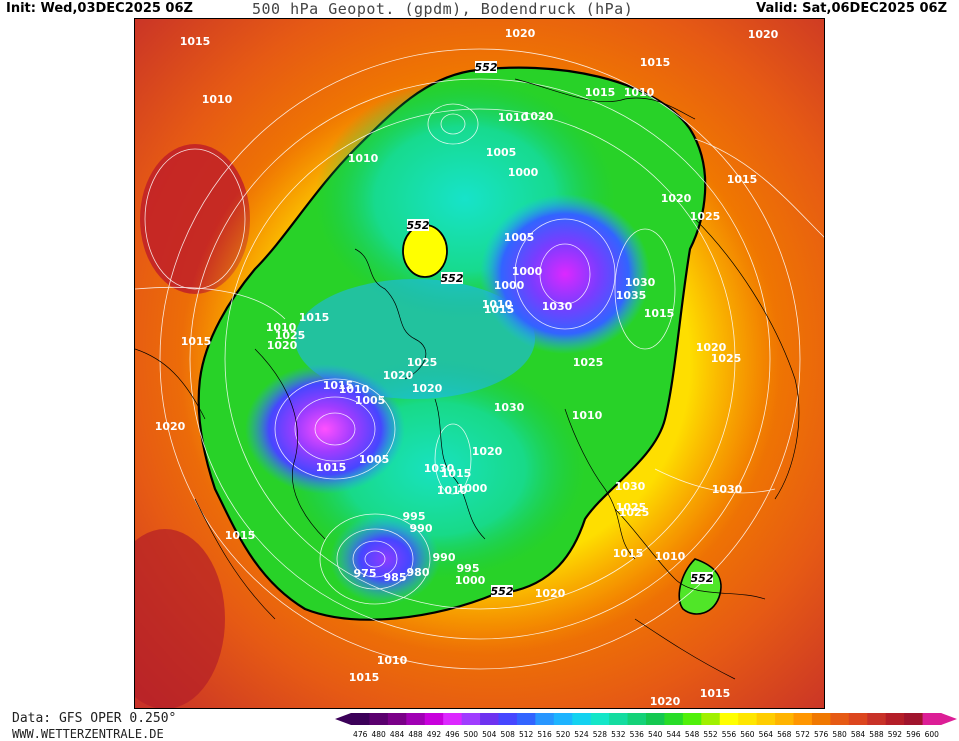 The image size is (959, 741). What do you see at coordinates (821, 734) in the screenshot?
I see `colorbar-tick-label: 576` at bounding box center [821, 734].